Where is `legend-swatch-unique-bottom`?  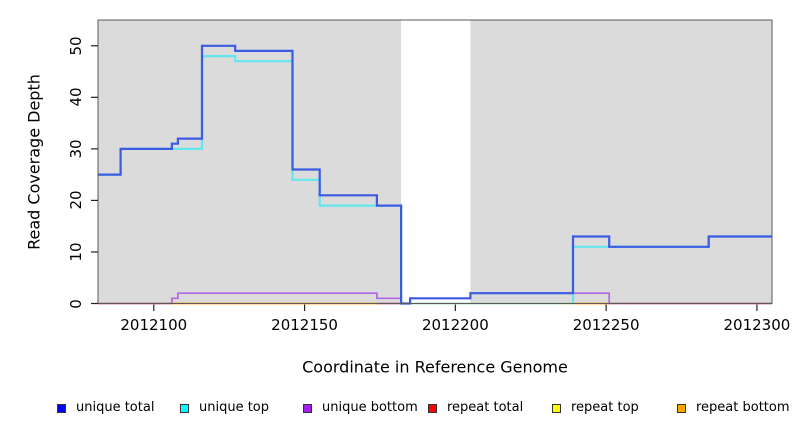 legend-swatch-unique-bottom is located at coordinates (307, 408).